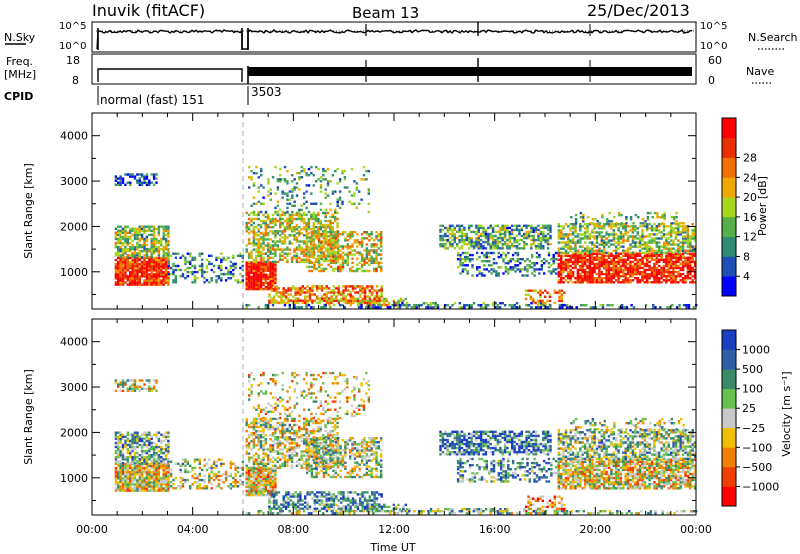 This screenshot has height=554, width=800. Describe the element at coordinates (333, 252) in the screenshot. I see `power-cell-1957` at that location.